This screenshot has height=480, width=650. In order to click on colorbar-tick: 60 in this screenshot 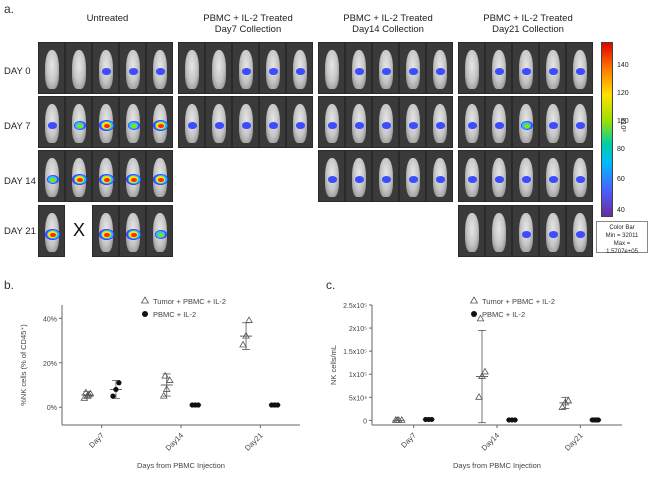, I will do `click(621, 179)`.